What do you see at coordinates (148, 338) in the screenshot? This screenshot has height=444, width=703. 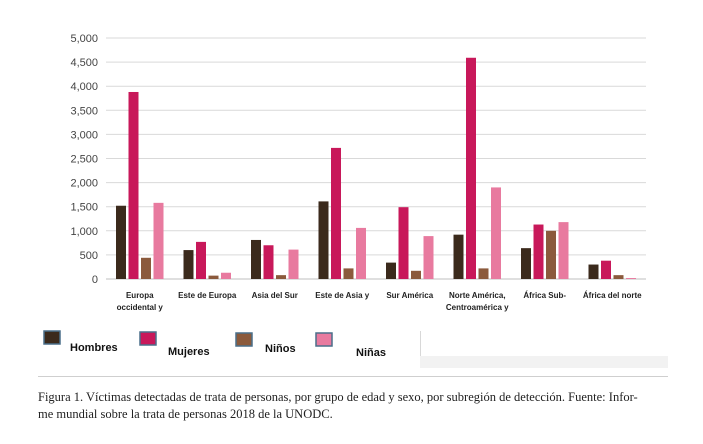 I see `legend-swatch-mujeres` at bounding box center [148, 338].